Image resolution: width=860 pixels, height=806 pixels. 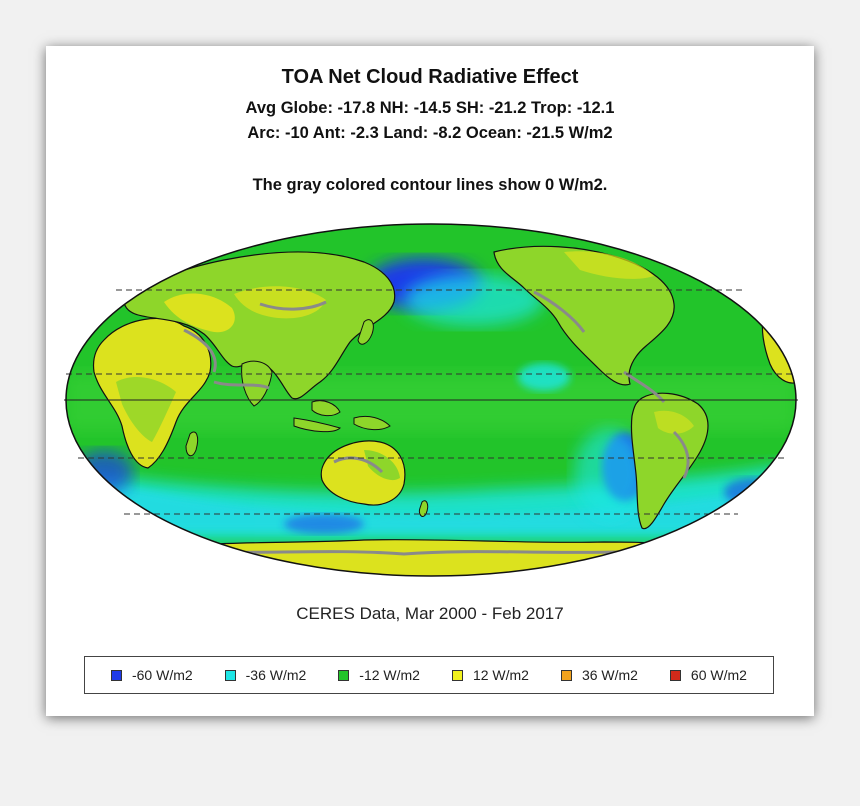 What do you see at coordinates (199, 313) in the screenshot?
I see `middle-east-yellow` at bounding box center [199, 313].